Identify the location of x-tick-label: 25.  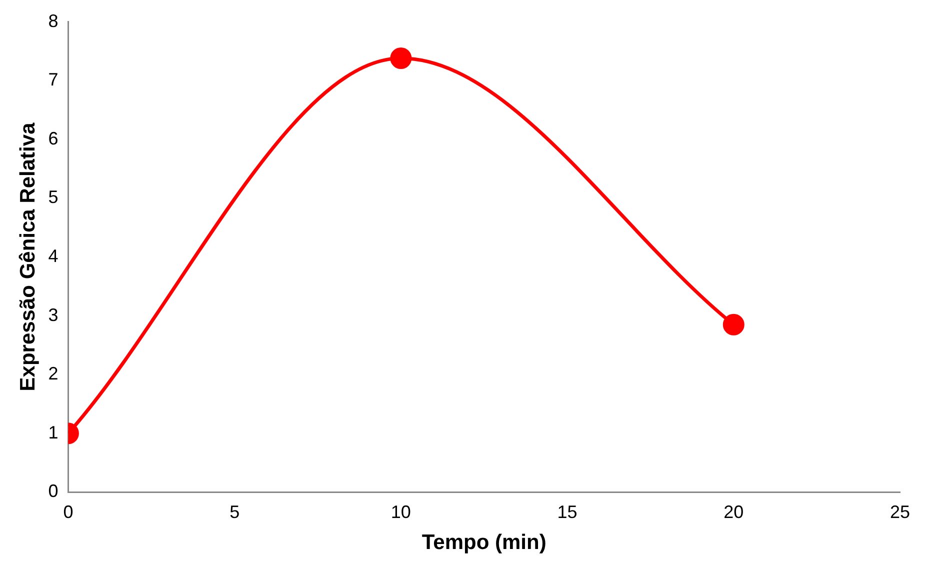
(900, 512).